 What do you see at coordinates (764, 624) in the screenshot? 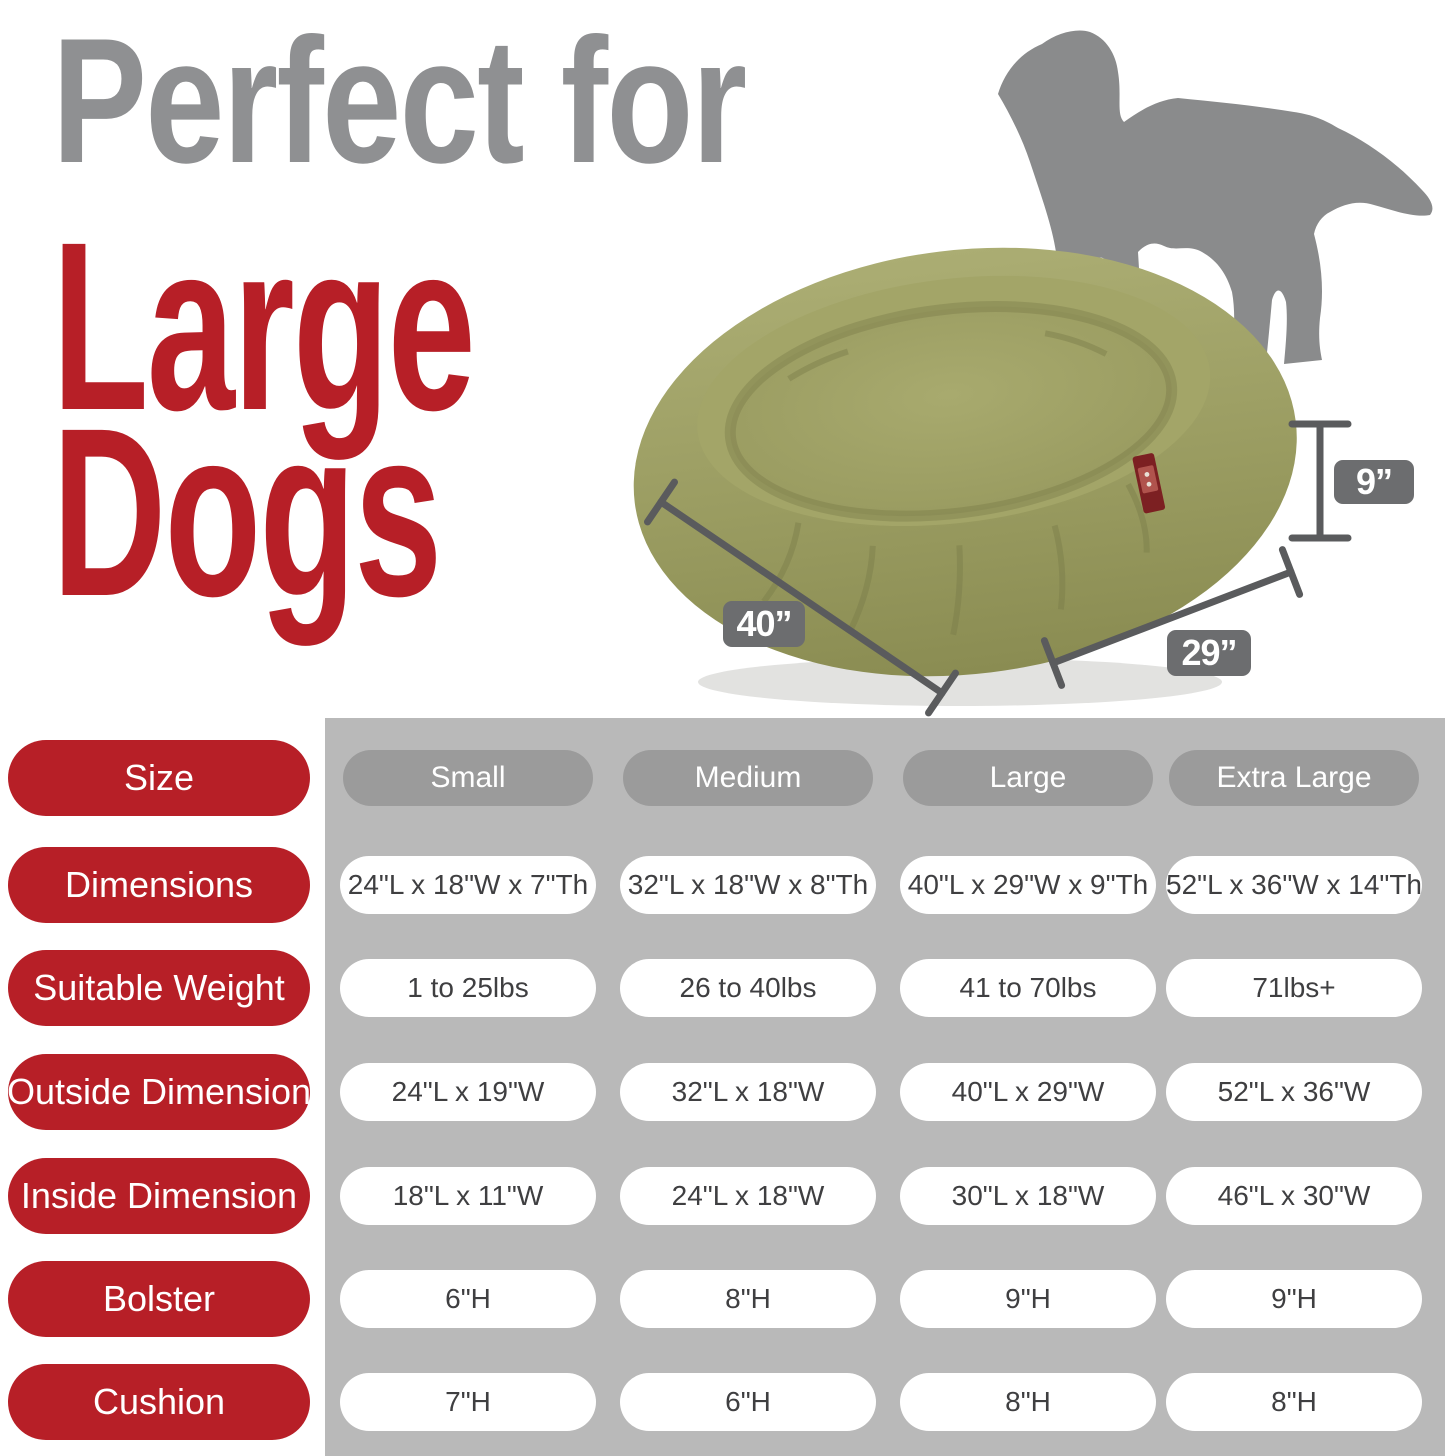
I see `length-dimension-label: 40”` at bounding box center [764, 624].